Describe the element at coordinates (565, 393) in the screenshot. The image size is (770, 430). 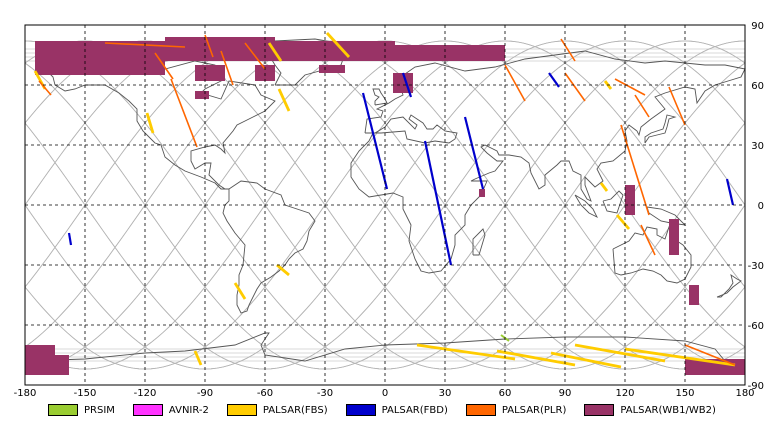
I see `x-tick-label: 90` at that location.